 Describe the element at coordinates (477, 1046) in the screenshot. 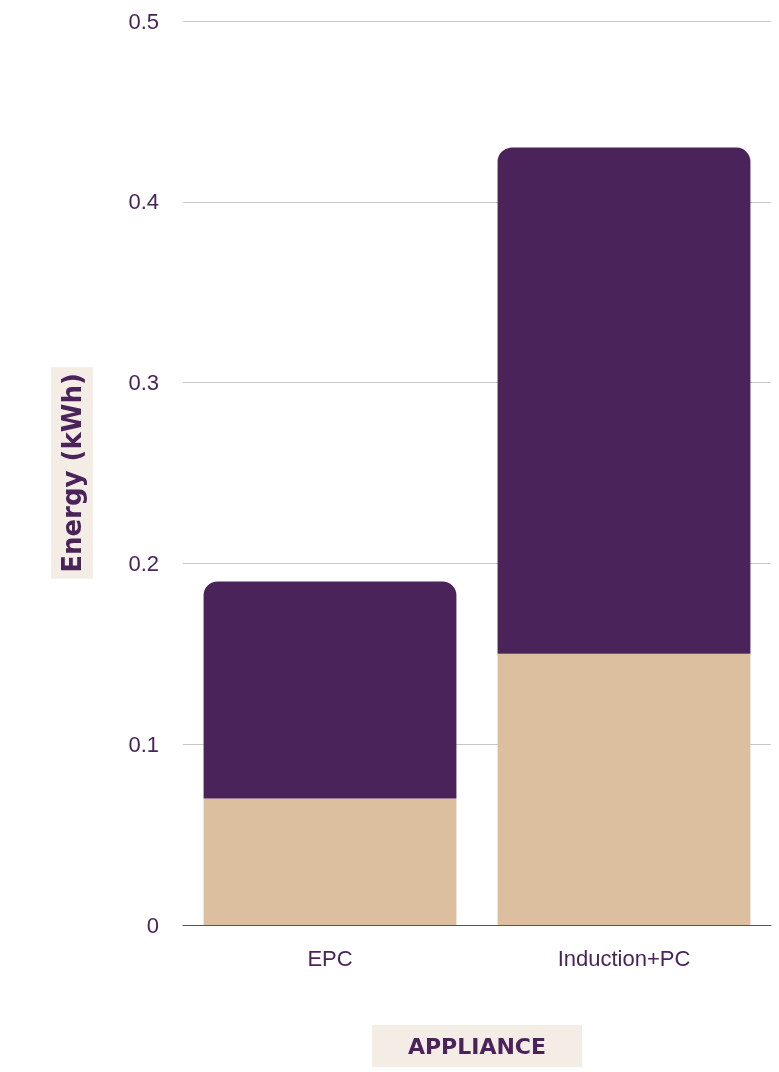

I see `x-axis-title: APPLIANCE` at that location.